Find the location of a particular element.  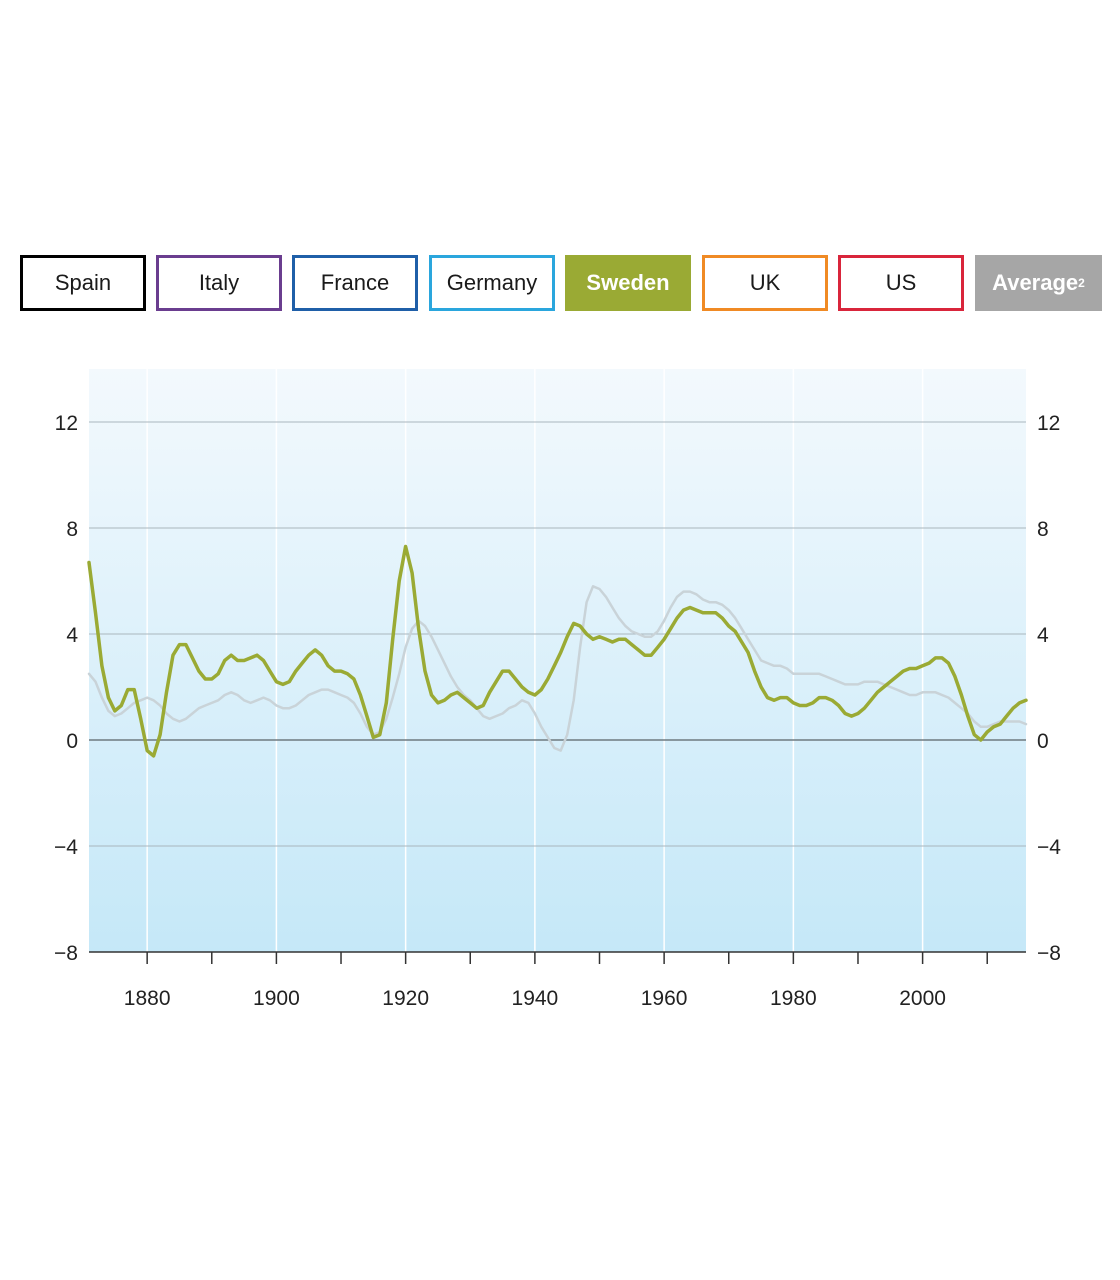

series-lines is located at coordinates (557, 651).